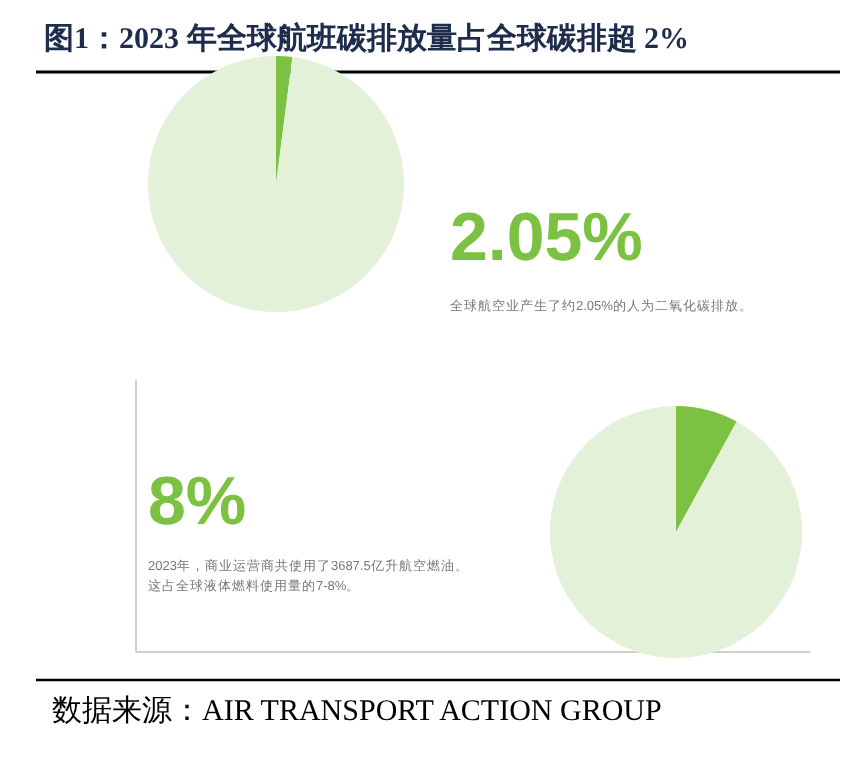  Describe the element at coordinates (197, 502) in the screenshot. I see `text: 8%` at that location.